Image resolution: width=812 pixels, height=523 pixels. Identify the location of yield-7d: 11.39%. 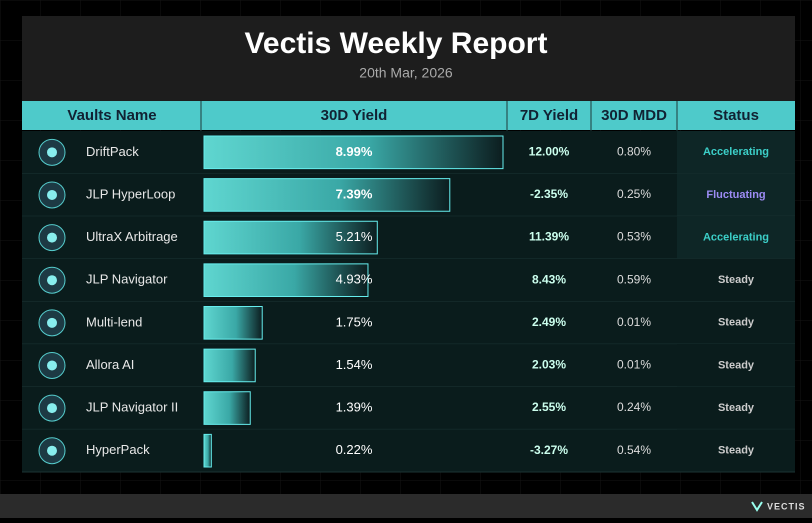
(549, 237).